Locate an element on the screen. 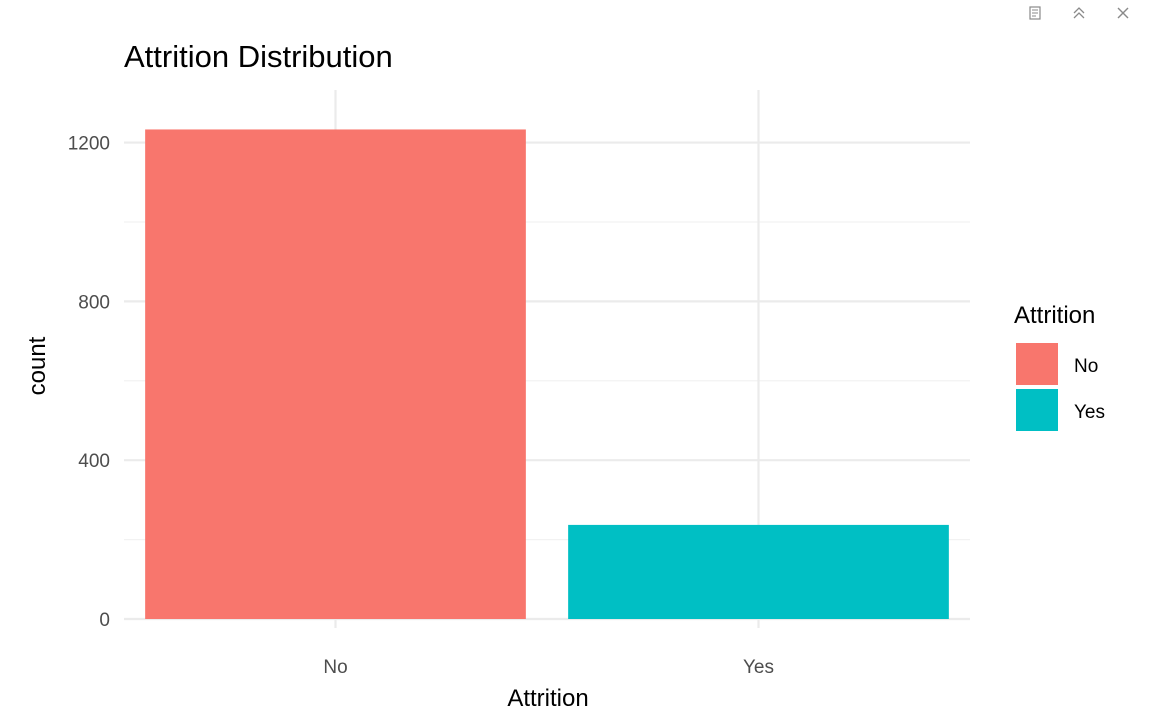 The image size is (1150, 722). legend-label: No is located at coordinates (1086, 366).